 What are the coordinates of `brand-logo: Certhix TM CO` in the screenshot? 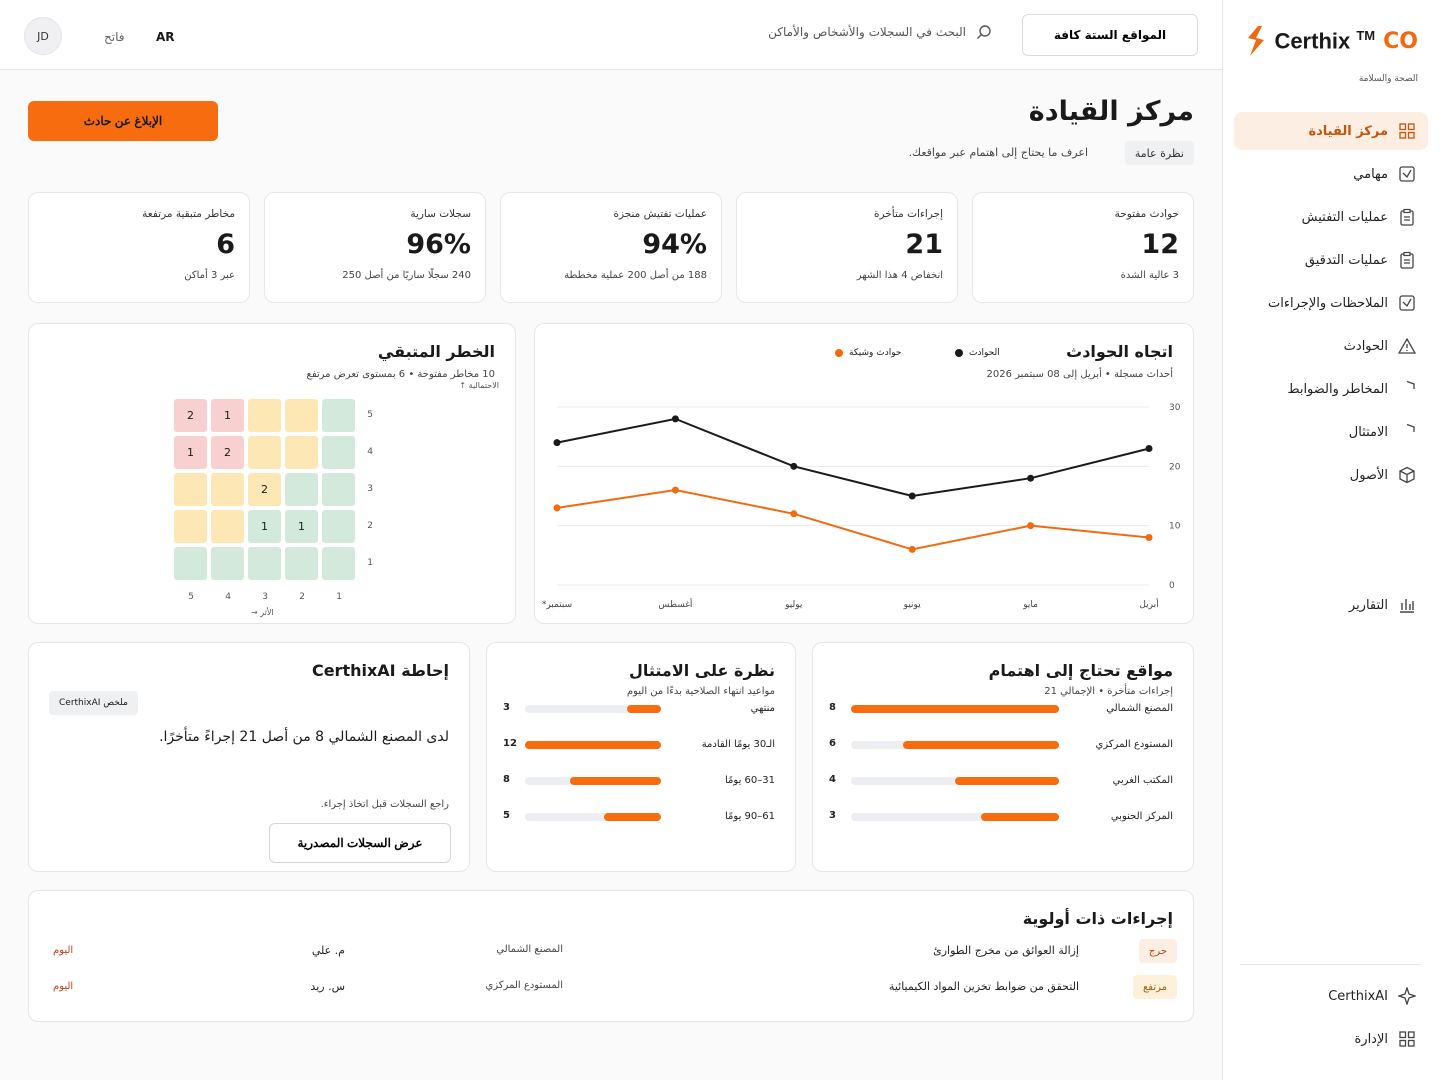 It's located at (1330, 41).